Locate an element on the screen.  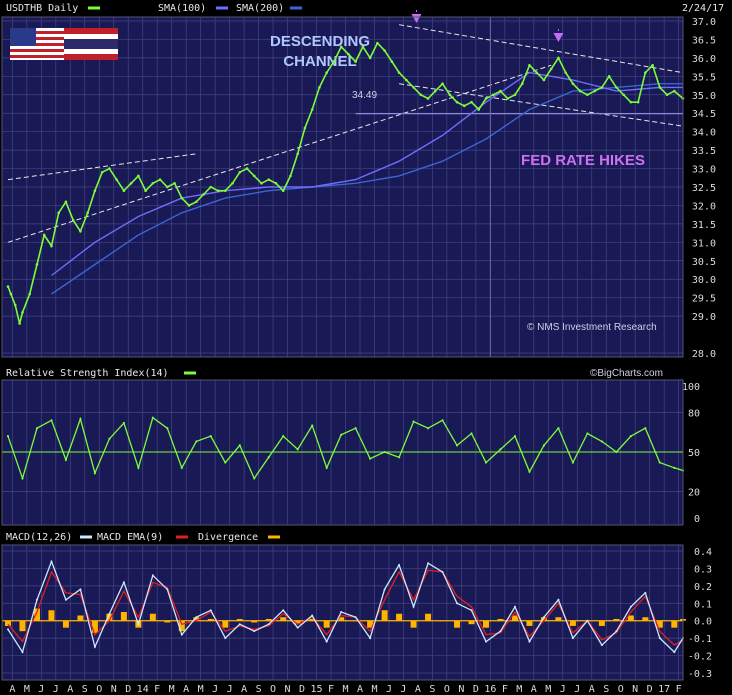
descending-channel-title: DESCENDING is located at coordinates (320, 41).